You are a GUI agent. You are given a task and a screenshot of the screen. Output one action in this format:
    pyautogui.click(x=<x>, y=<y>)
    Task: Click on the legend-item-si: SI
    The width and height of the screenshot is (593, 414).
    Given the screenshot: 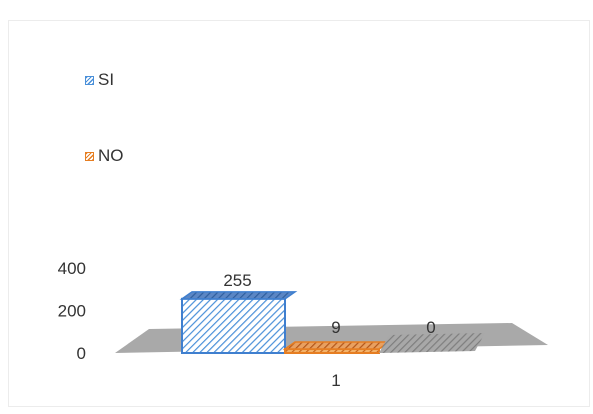 What is the action you would take?
    pyautogui.click(x=99, y=80)
    